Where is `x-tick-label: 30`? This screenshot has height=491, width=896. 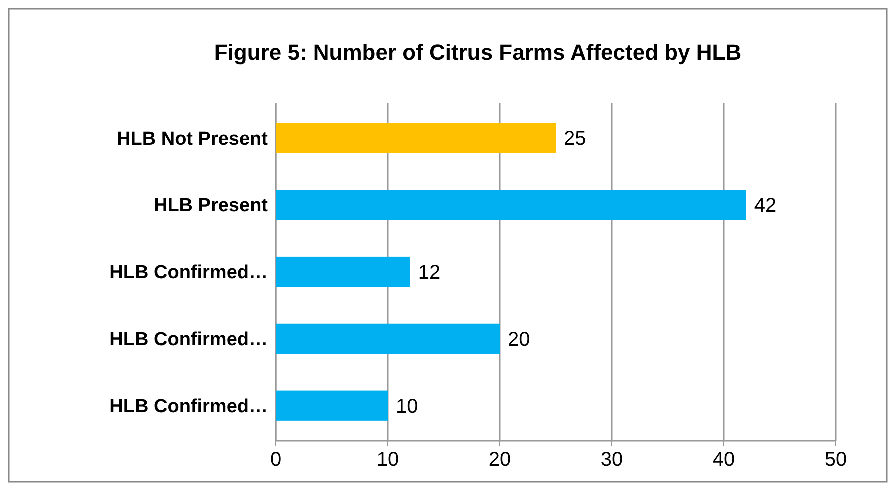
x-tick-label: 30 is located at coordinates (612, 460).